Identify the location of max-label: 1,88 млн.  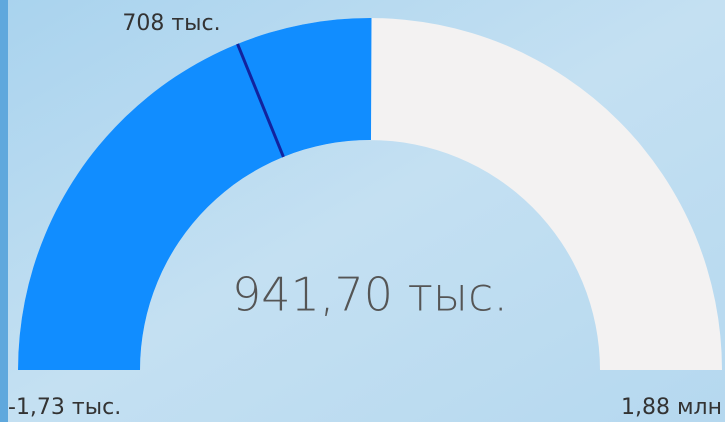
(671, 407).